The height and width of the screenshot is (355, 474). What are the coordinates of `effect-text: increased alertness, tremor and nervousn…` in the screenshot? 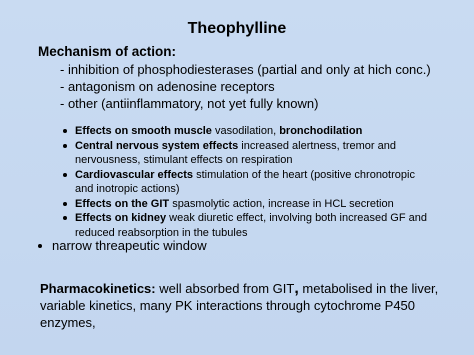 It's located at (235, 153).